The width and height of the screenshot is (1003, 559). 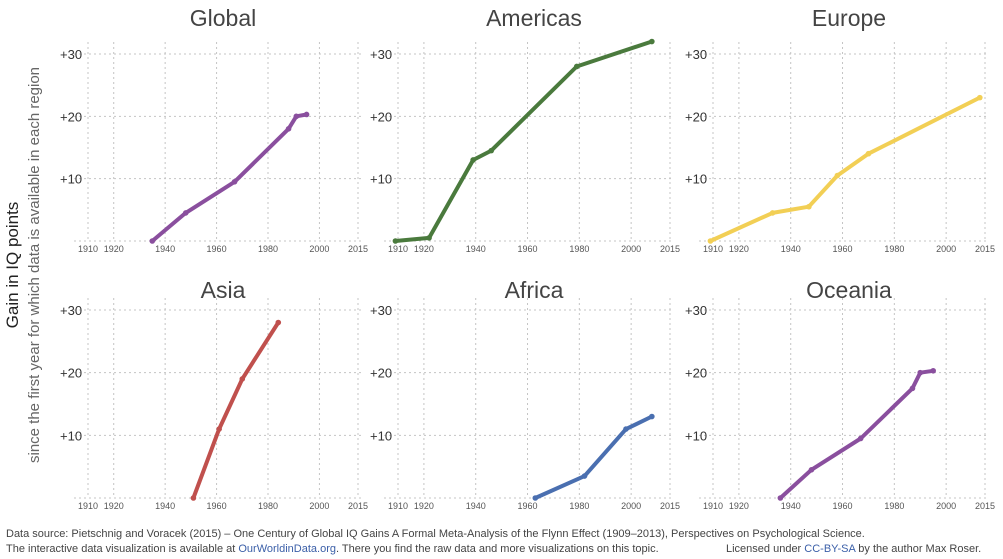 I want to click on panel-title-africa: Africa, so click(x=534, y=290).